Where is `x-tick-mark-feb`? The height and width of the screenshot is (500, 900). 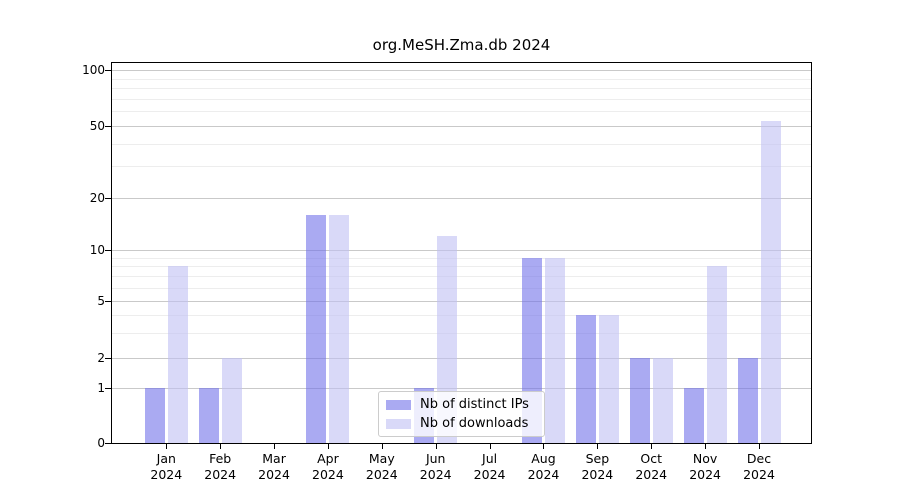
x-tick-mark-feb is located at coordinates (221, 446).